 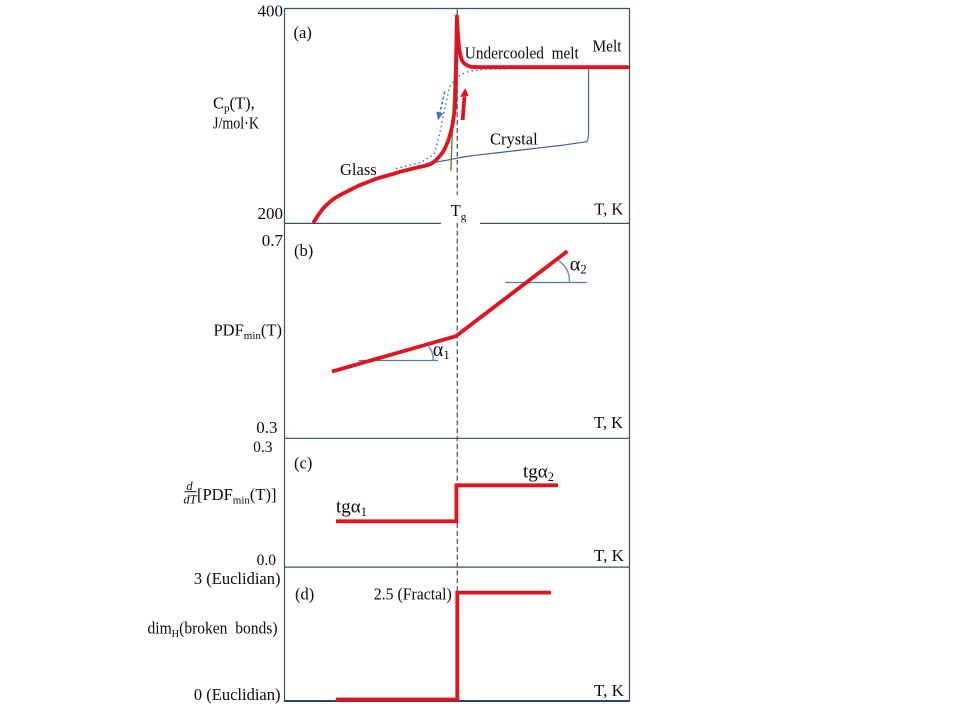 What do you see at coordinates (538, 473) in the screenshot?
I see `svg-text: tgα2` at bounding box center [538, 473].